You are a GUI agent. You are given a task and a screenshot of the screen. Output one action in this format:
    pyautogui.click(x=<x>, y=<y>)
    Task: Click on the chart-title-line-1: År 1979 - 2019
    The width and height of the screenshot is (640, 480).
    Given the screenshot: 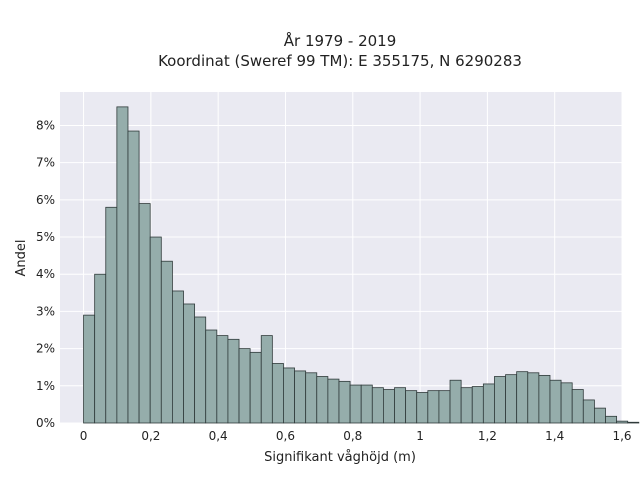 What is the action you would take?
    pyautogui.click(x=340, y=40)
    